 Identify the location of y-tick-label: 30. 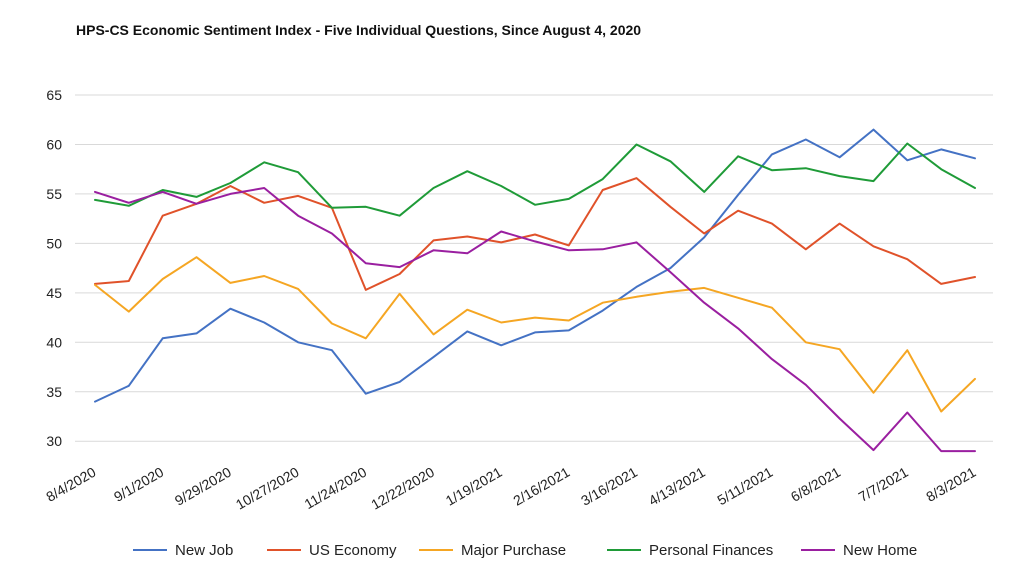
(54, 441).